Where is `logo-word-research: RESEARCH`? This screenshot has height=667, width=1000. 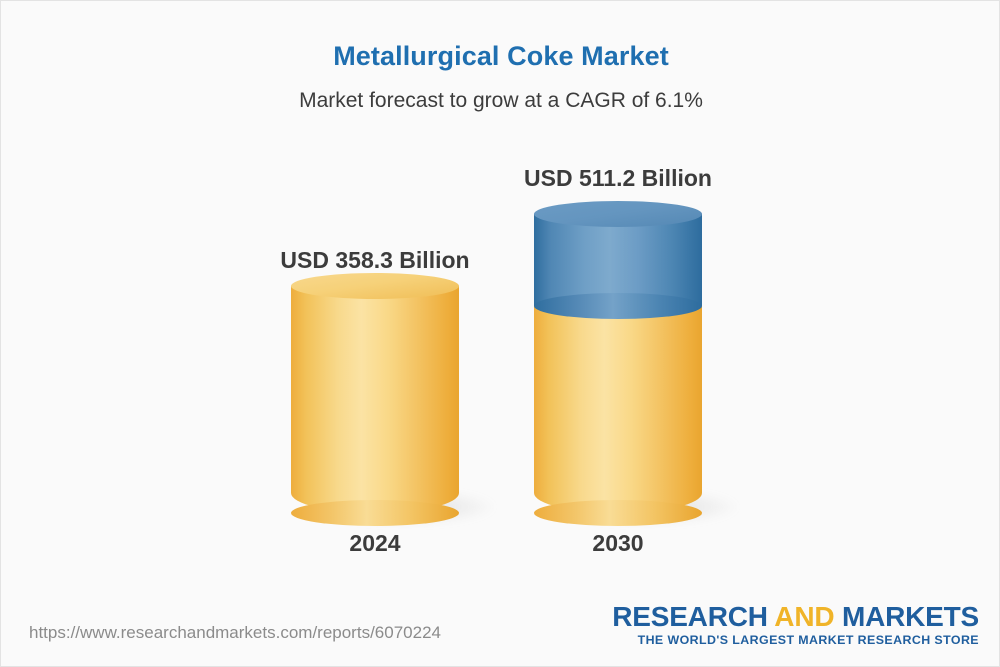
logo-word-research: RESEARCH is located at coordinates (693, 616).